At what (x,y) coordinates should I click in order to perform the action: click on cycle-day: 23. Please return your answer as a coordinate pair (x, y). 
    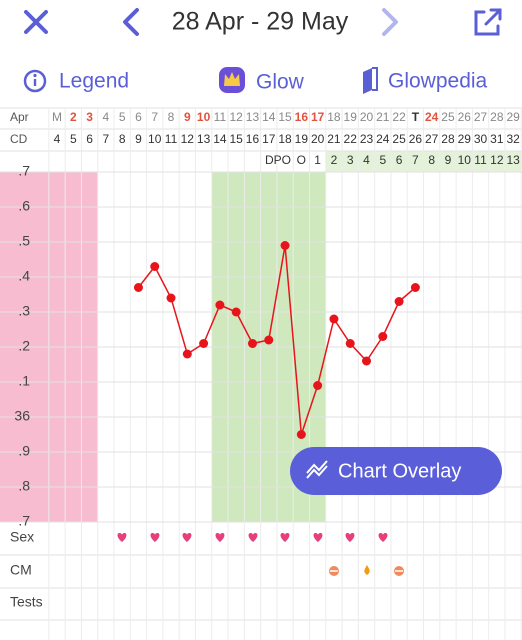
    Looking at the image, I should click on (367, 139).